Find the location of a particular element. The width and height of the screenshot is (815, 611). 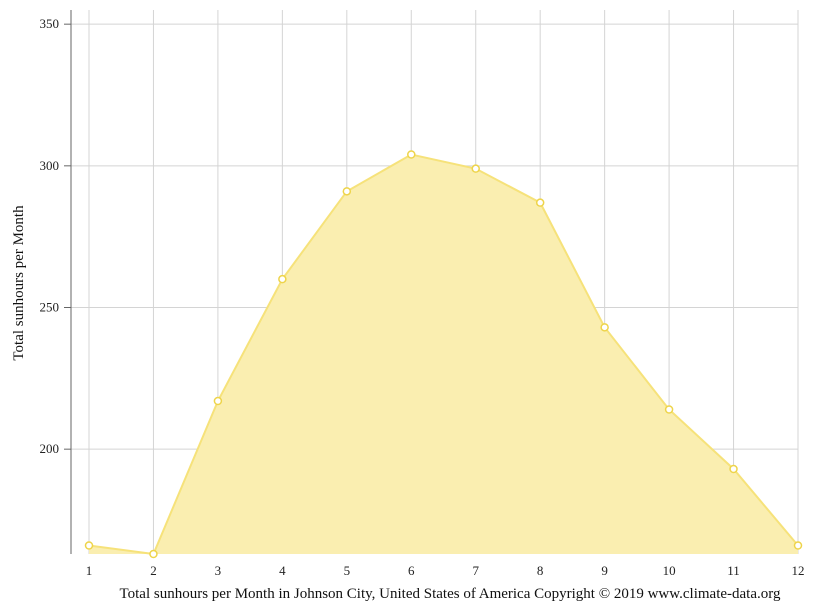

y-tick-label-350: 350 is located at coordinates (50, 23).